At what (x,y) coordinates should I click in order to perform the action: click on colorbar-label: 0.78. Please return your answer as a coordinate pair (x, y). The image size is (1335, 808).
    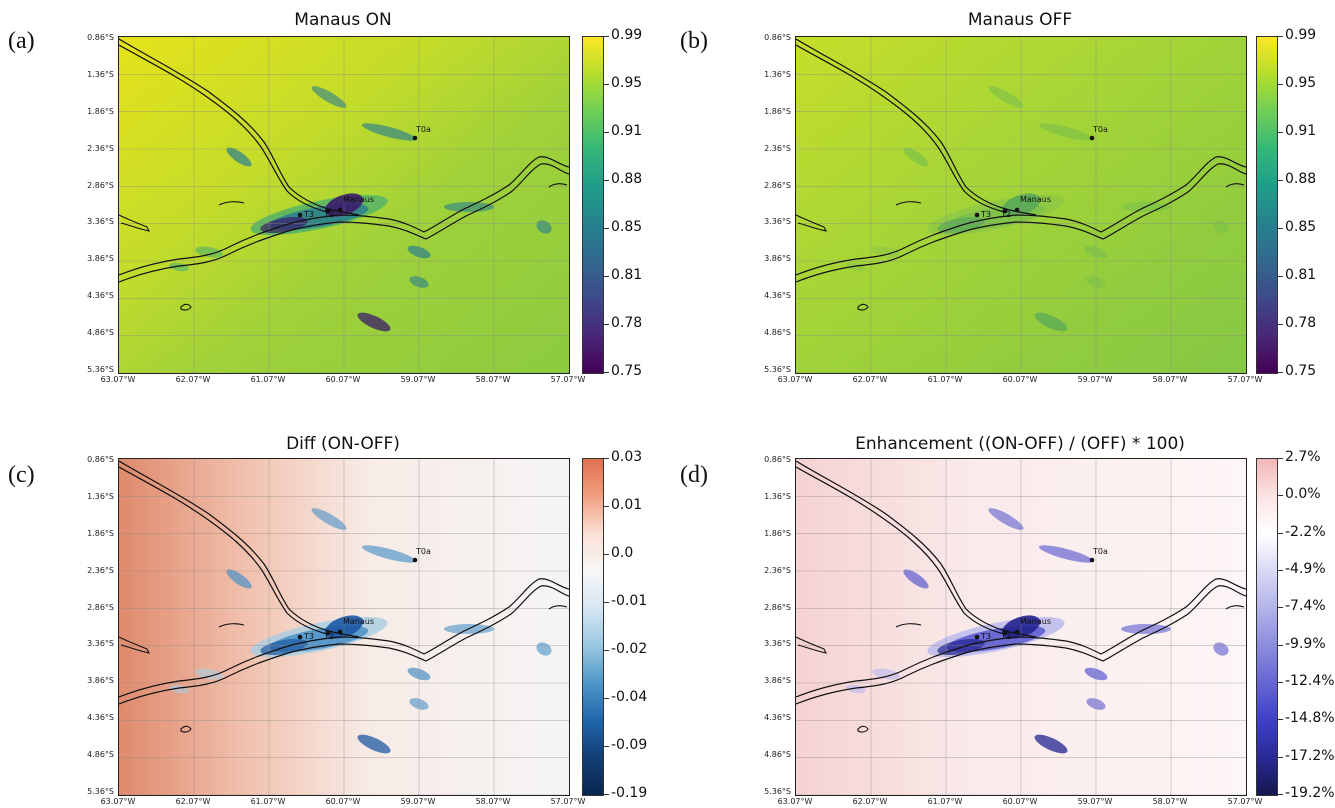
    Looking at the image, I should click on (627, 323).